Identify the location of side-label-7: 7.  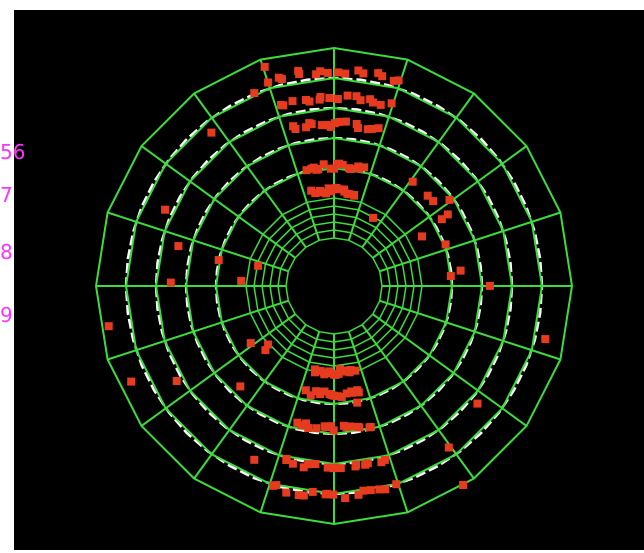
(6, 195).